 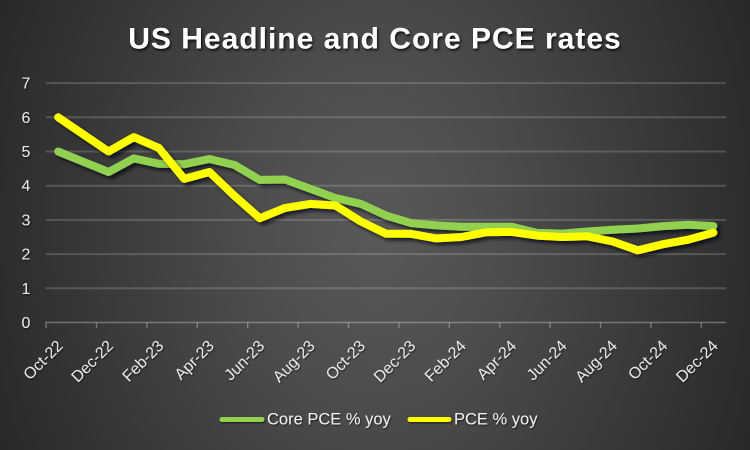 I want to click on svg-text: Dec-23, so click(x=395, y=362).